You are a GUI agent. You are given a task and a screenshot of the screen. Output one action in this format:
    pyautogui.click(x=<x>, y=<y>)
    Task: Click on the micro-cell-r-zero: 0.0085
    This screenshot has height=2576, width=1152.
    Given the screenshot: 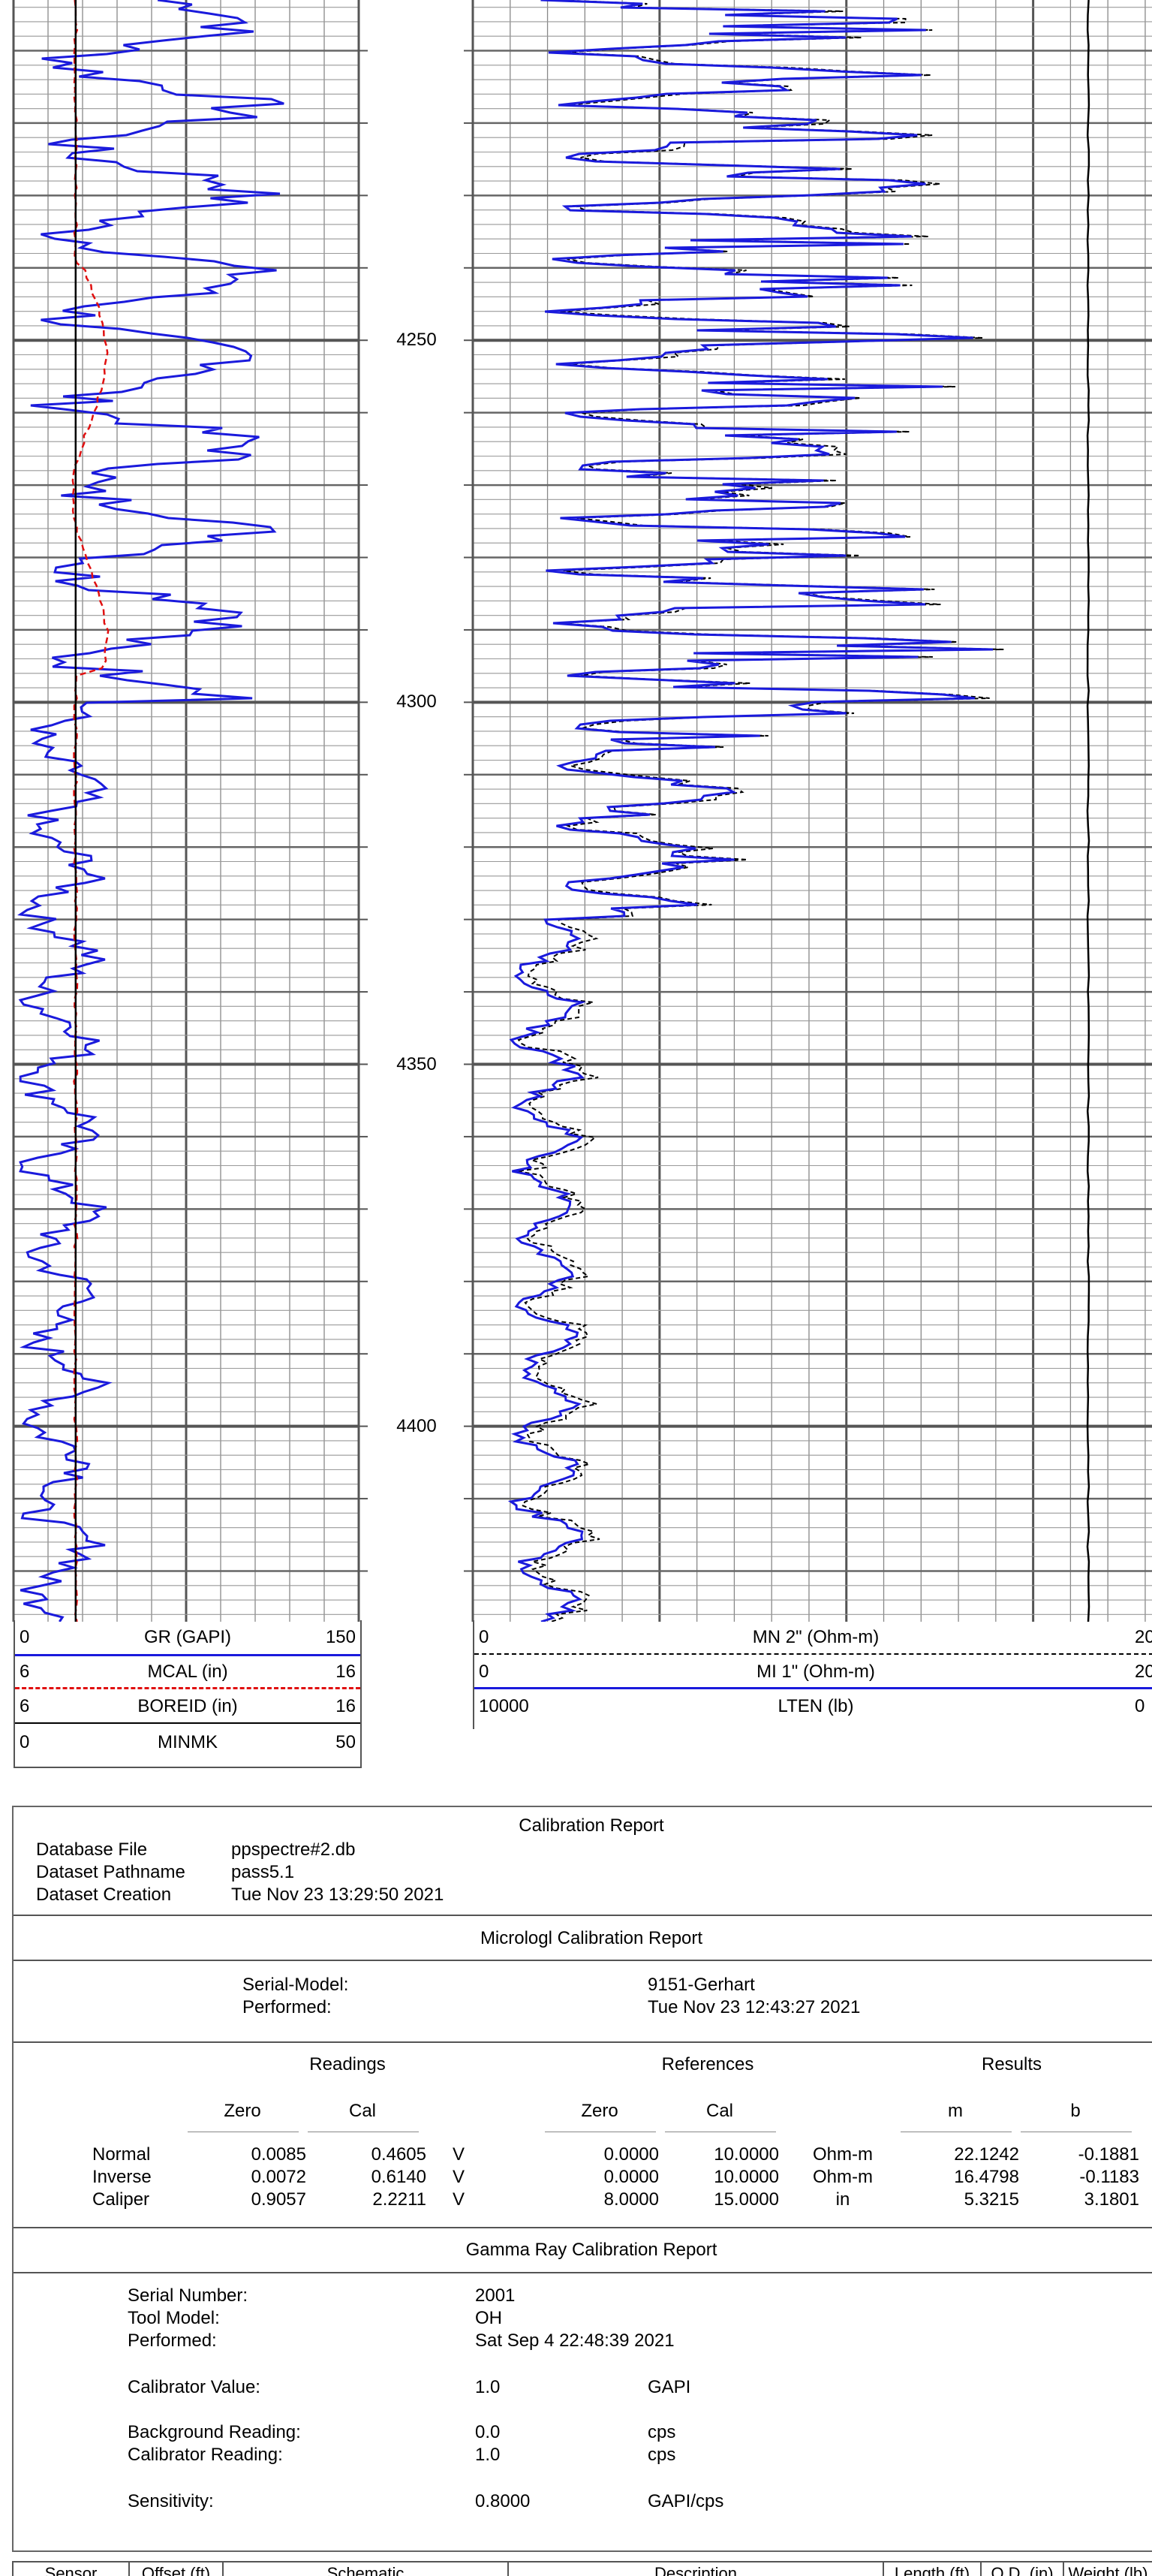 What is the action you would take?
    pyautogui.click(x=278, y=2154)
    